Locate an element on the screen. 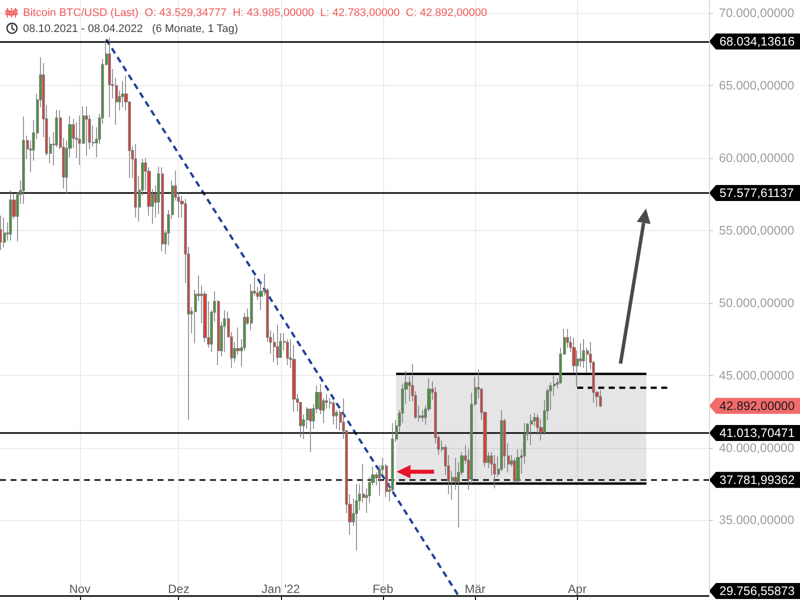 The height and width of the screenshot is (600, 800). ref-line-label: 57.577,61137 is located at coordinates (757, 193).